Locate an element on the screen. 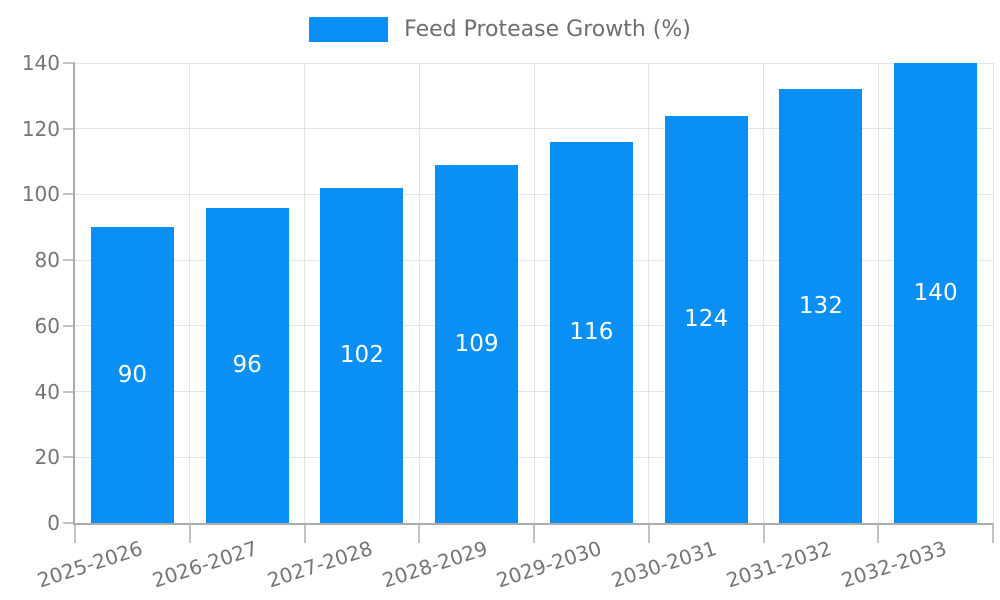 The height and width of the screenshot is (600, 1000). bar-2028-2029 is located at coordinates (477, 343).